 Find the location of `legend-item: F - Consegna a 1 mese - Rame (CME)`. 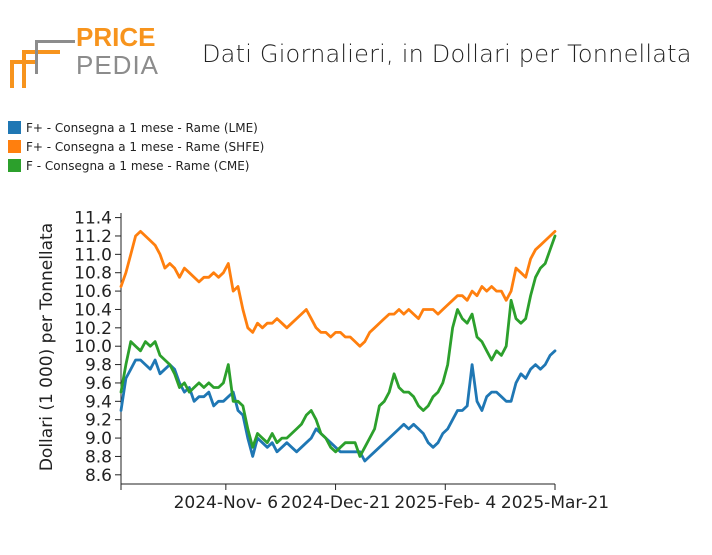

legend-item: F - Consegna a 1 mese - Rame (CME) is located at coordinates (136, 165).